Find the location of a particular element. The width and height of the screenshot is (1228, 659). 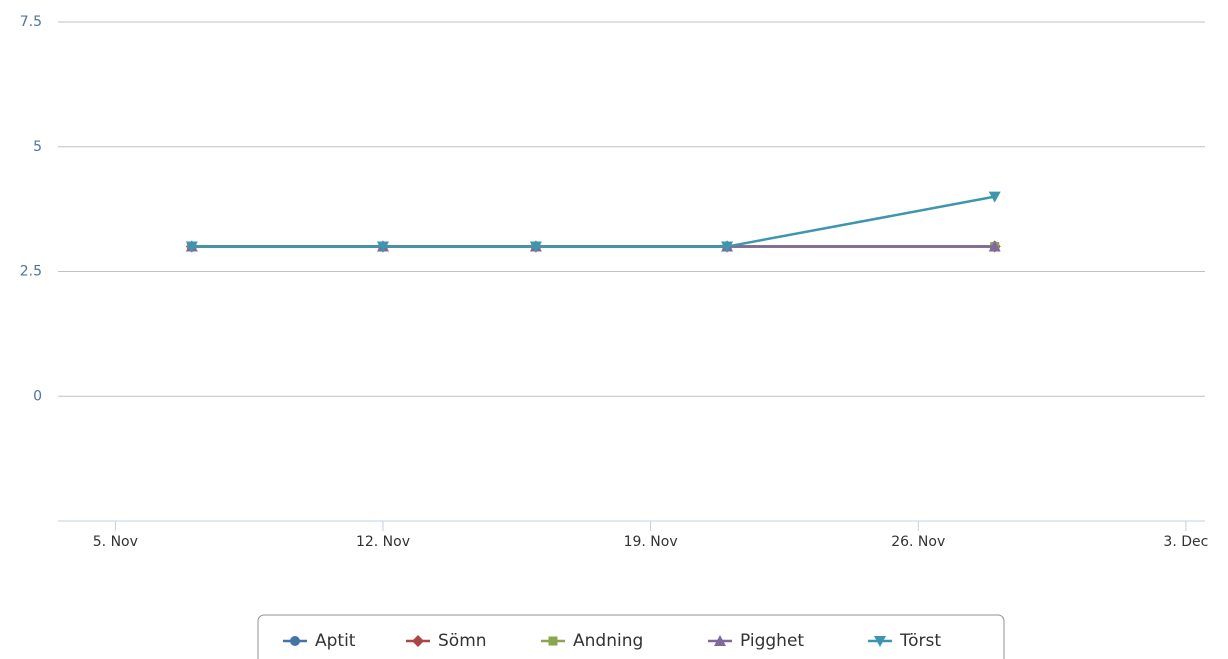

x-tick-label: 5. Nov is located at coordinates (115, 542).